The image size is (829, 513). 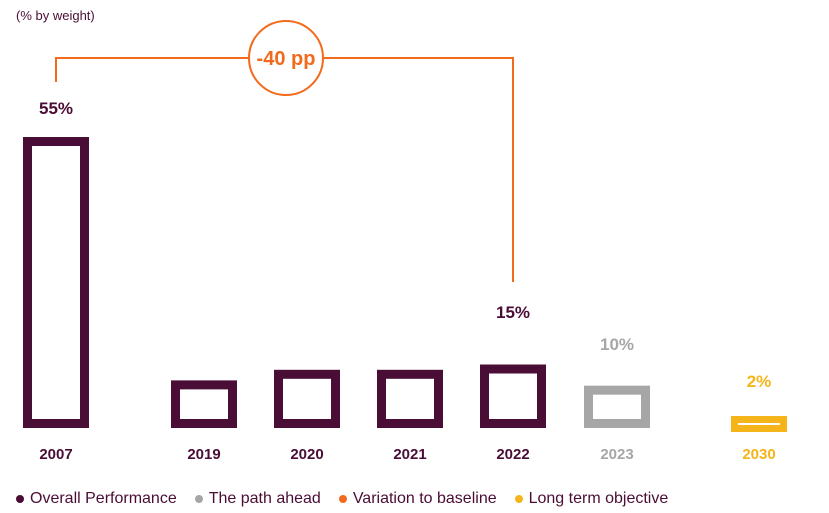 What do you see at coordinates (264, 498) in the screenshot?
I see `legend-label: The path ahead` at bounding box center [264, 498].